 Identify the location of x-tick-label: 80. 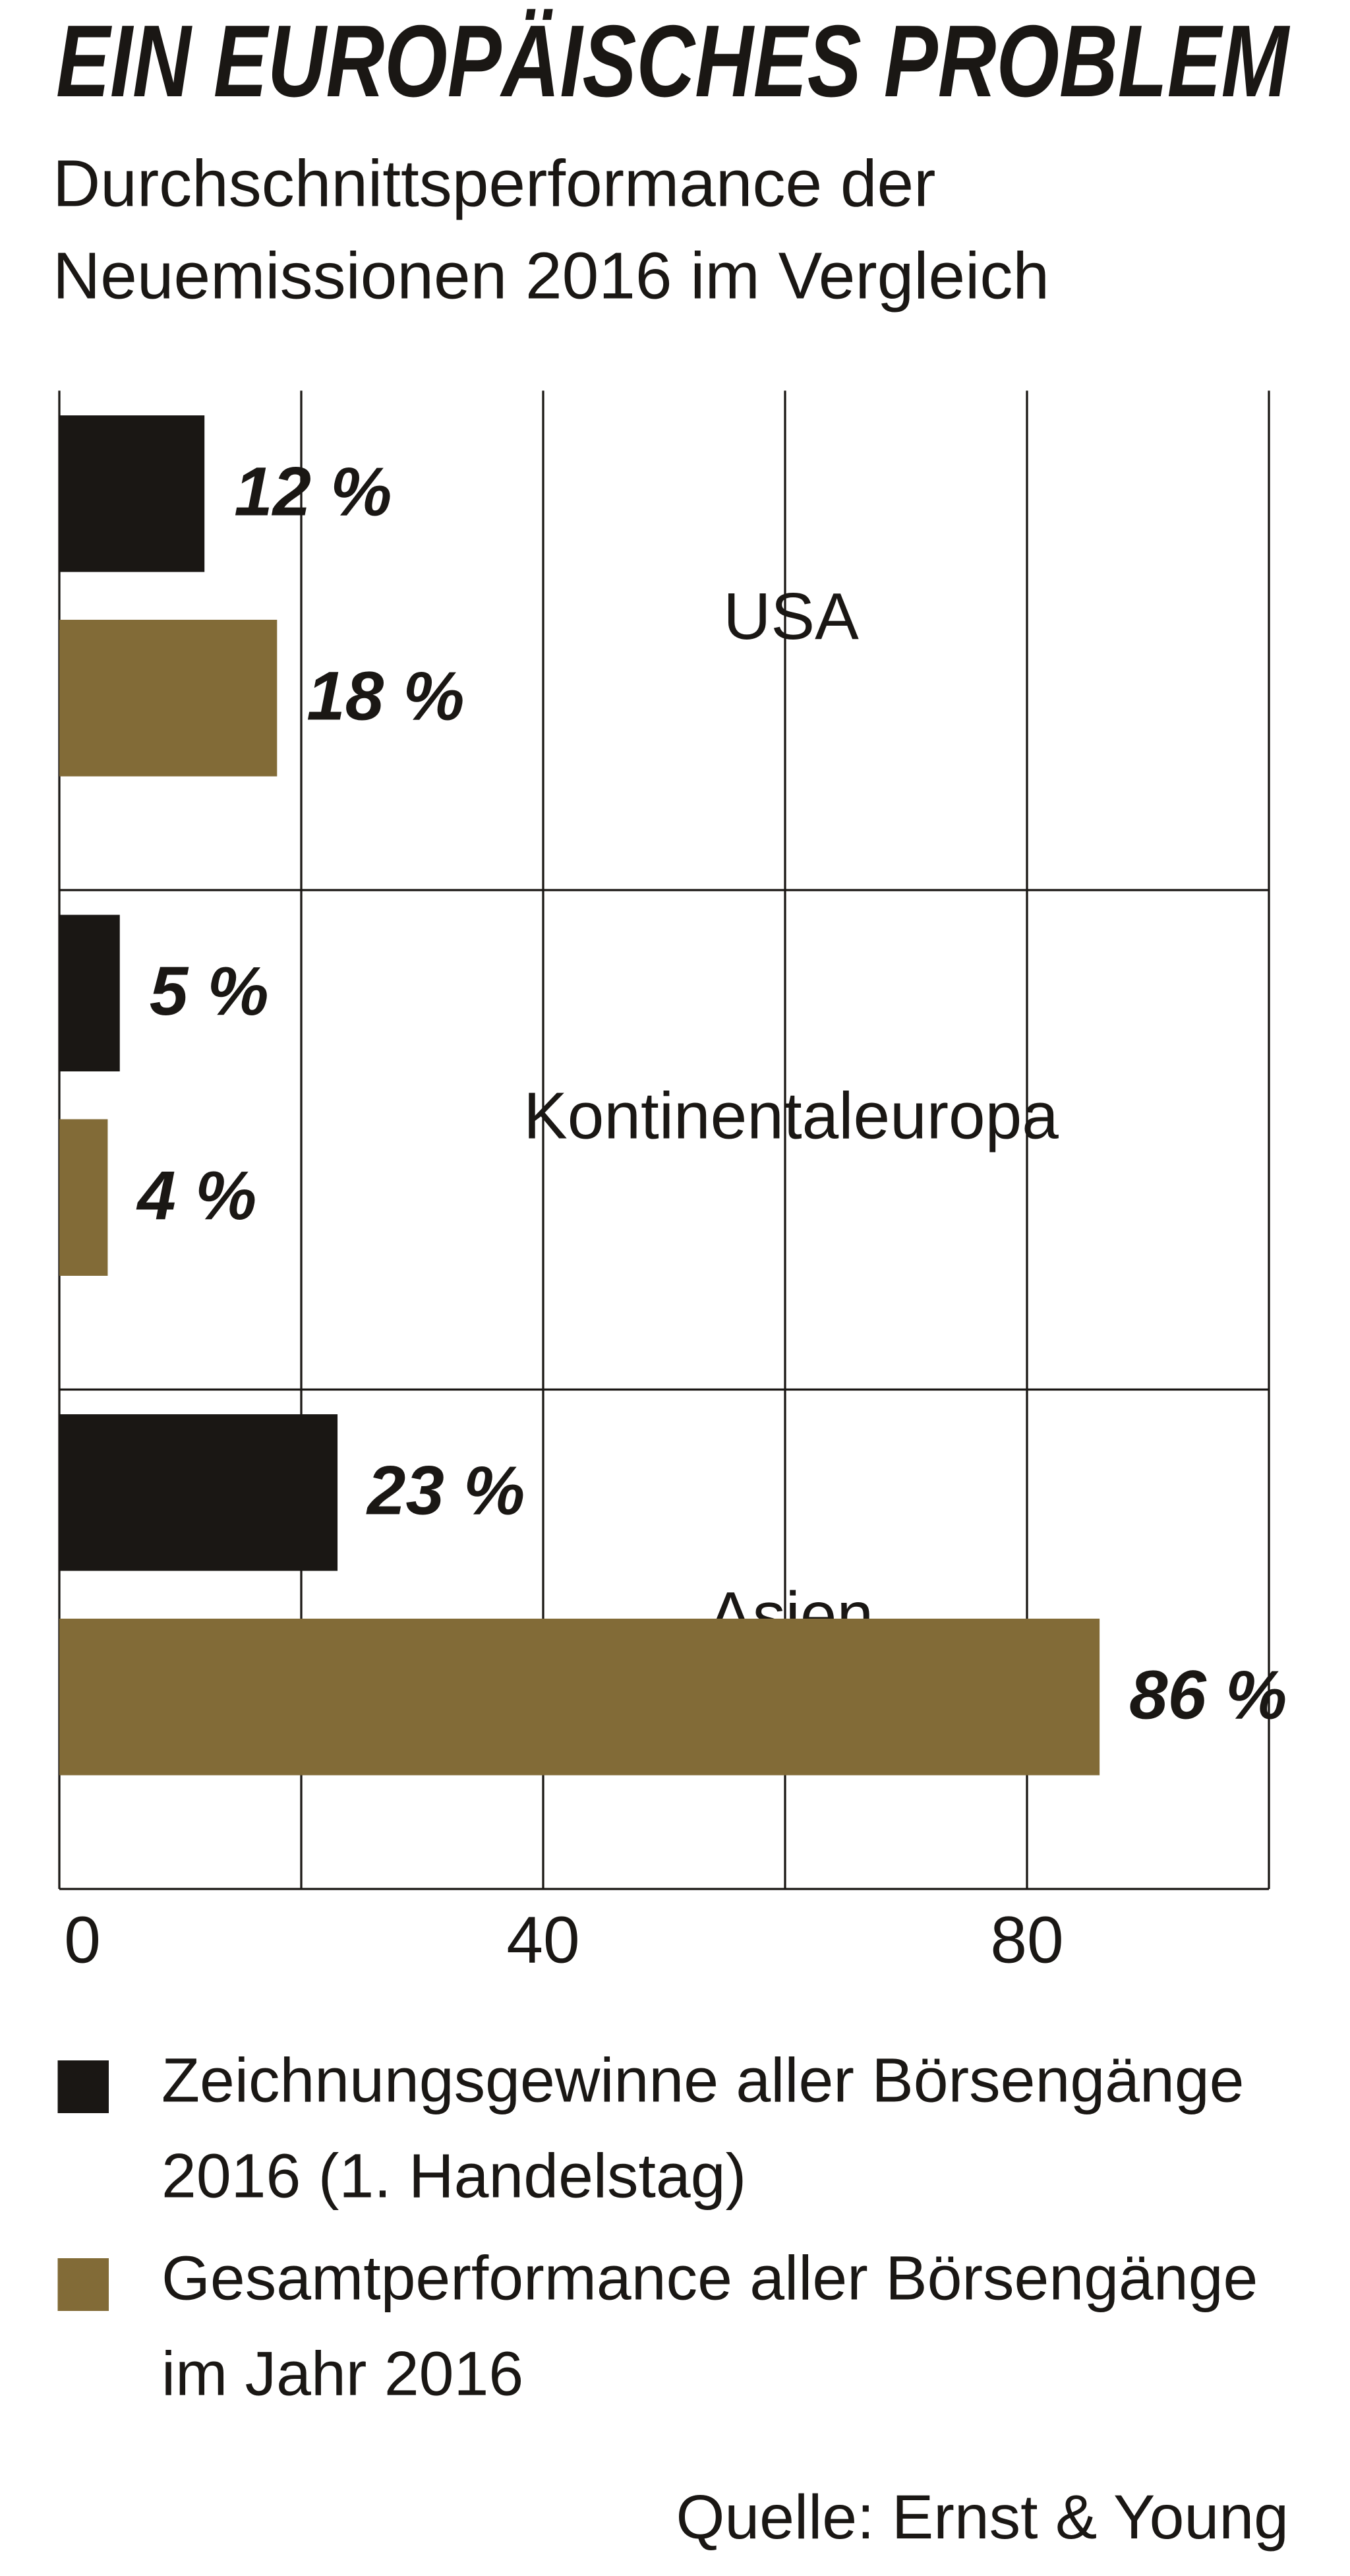
(1026, 1940).